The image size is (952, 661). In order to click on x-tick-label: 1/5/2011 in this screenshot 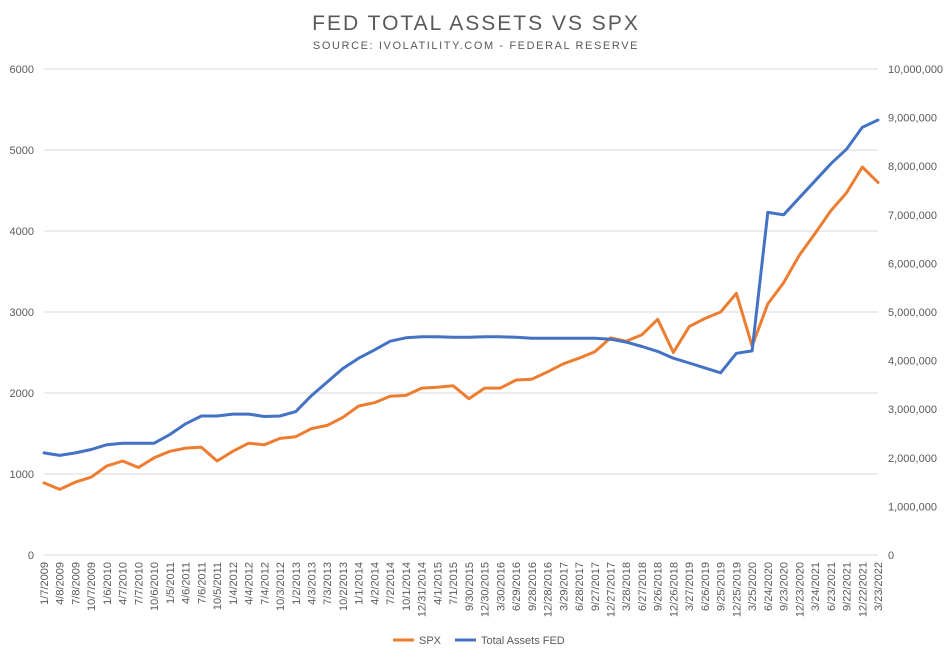, I will do `click(171, 583)`.